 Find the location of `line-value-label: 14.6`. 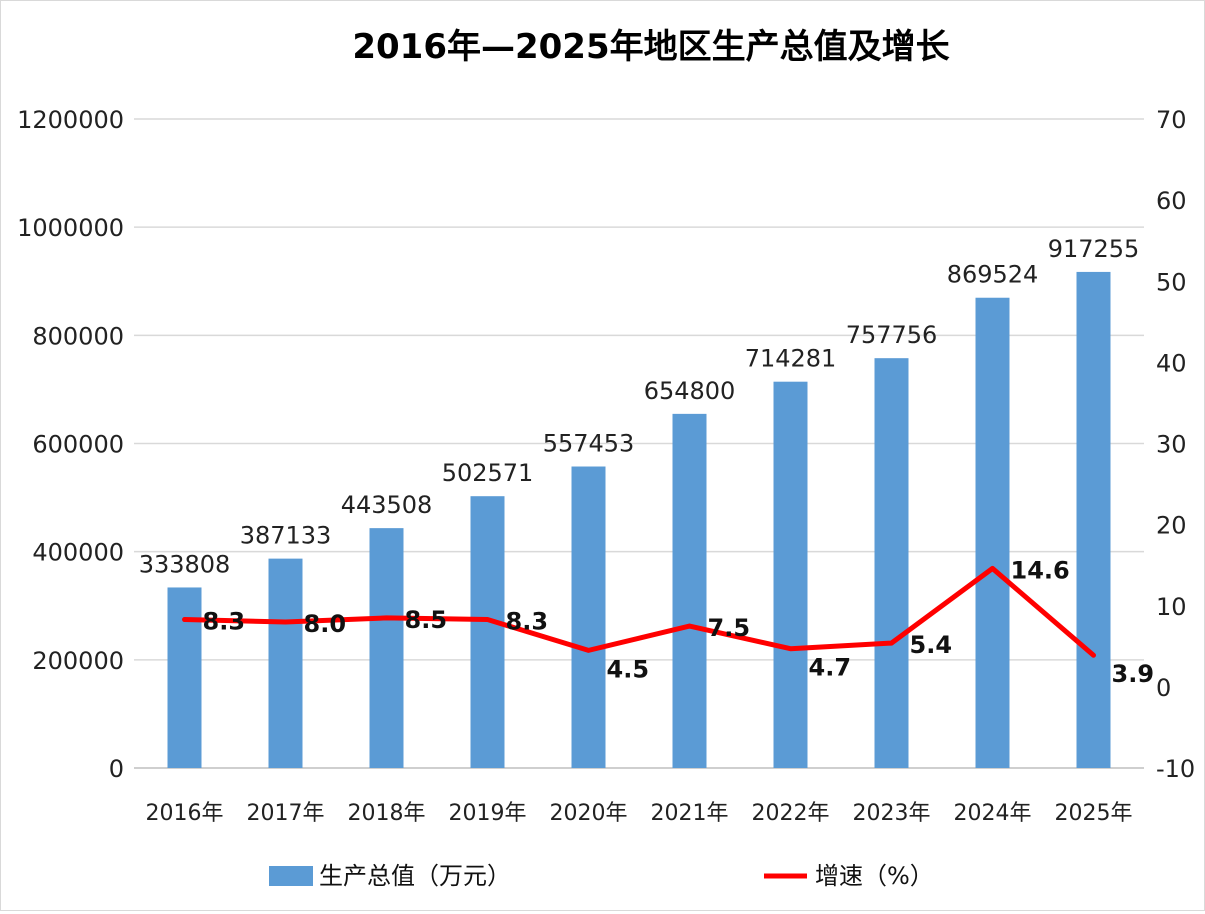

line-value-label: 14.6 is located at coordinates (1040, 570).